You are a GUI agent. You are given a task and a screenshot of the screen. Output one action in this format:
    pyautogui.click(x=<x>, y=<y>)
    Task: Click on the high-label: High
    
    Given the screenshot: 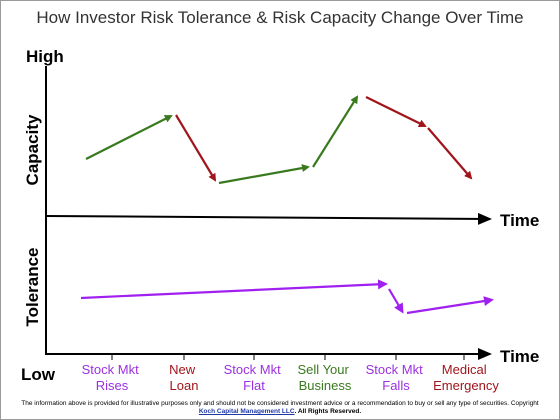 What is the action you would take?
    pyautogui.click(x=45, y=56)
    